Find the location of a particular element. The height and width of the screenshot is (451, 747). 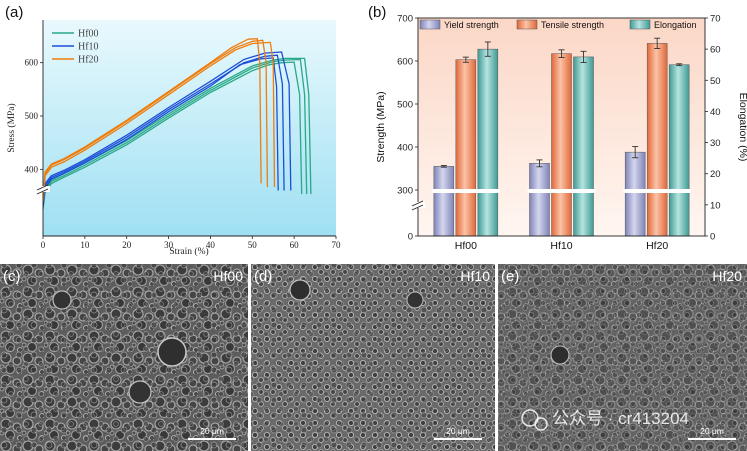

watermark: 公众号 · cr413204 is located at coordinates (605, 420).